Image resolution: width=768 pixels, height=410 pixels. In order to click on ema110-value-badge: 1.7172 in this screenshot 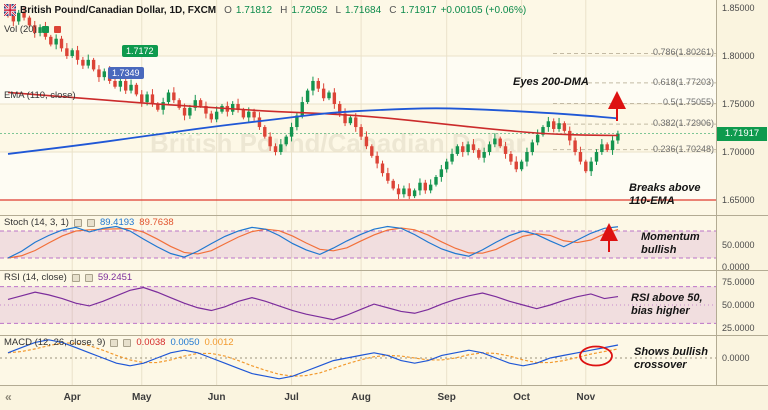, I will do `click(140, 51)`.